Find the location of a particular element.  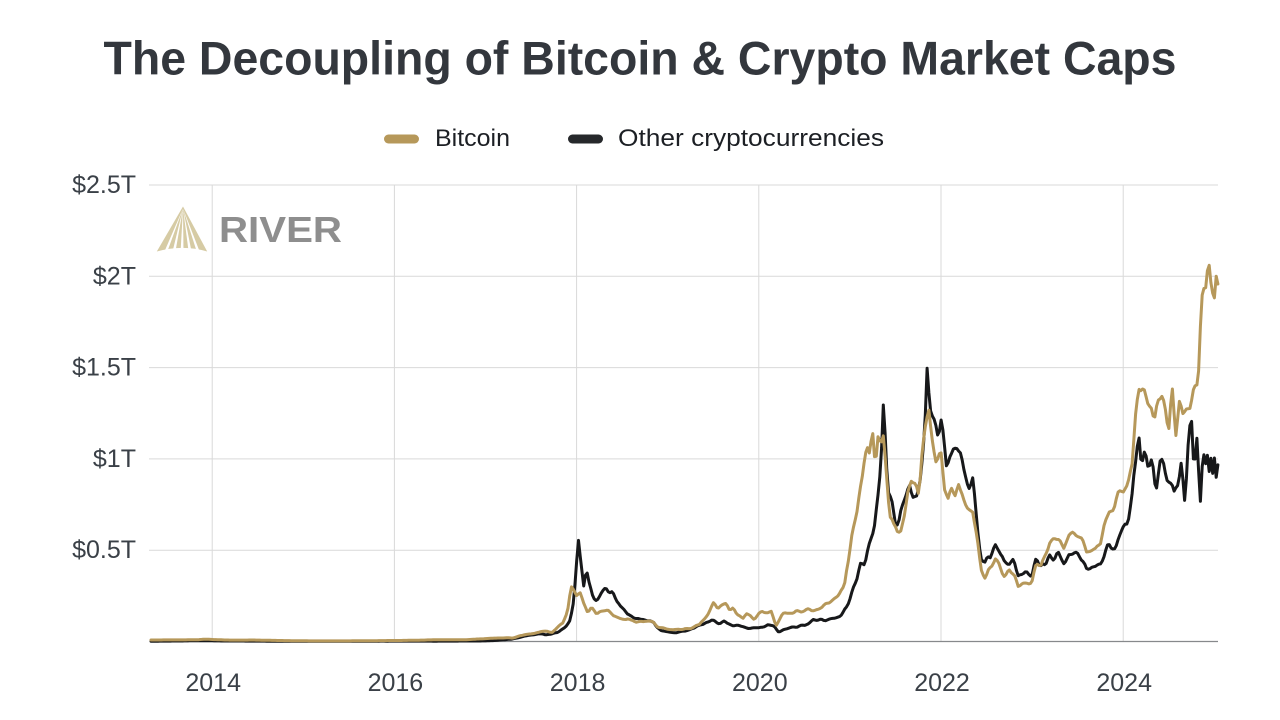

svg-text: 2016 is located at coordinates (396, 683).